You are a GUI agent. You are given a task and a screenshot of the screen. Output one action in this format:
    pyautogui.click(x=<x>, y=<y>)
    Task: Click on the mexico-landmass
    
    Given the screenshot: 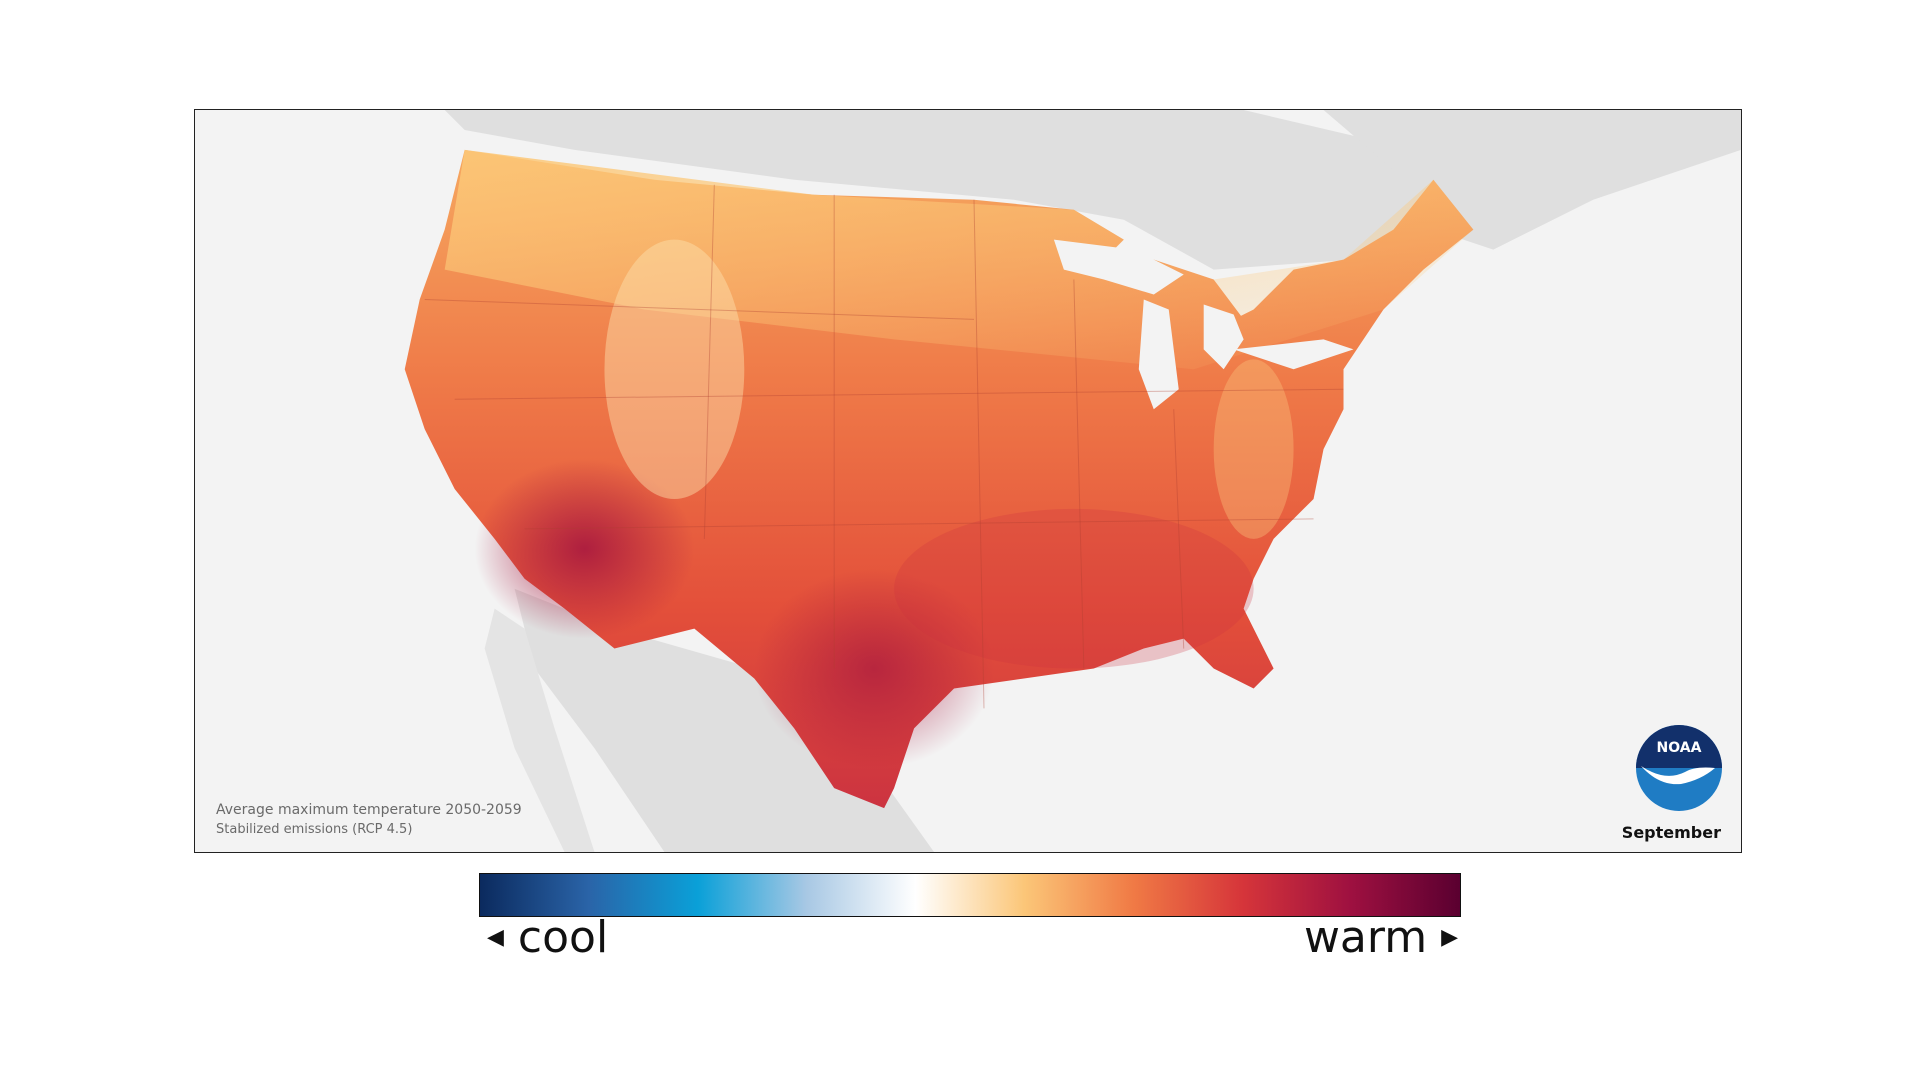 What is the action you would take?
    pyautogui.click(x=724, y=720)
    